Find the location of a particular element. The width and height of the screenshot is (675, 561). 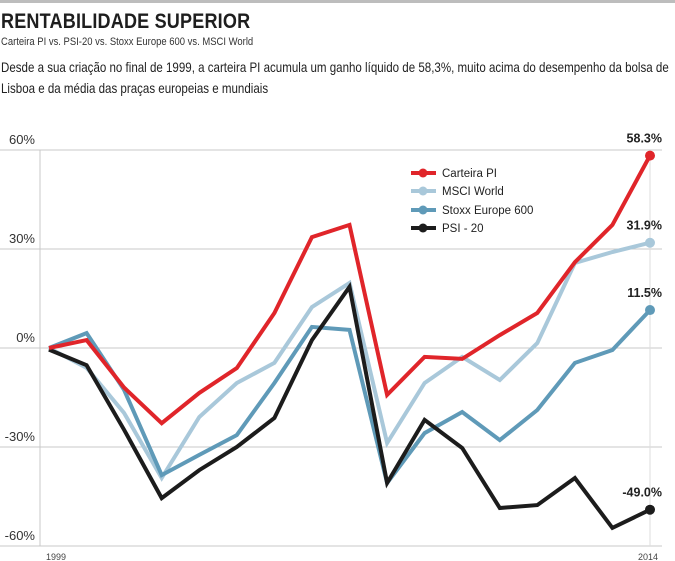

y-tick-label: -30% is located at coordinates (20, 436).